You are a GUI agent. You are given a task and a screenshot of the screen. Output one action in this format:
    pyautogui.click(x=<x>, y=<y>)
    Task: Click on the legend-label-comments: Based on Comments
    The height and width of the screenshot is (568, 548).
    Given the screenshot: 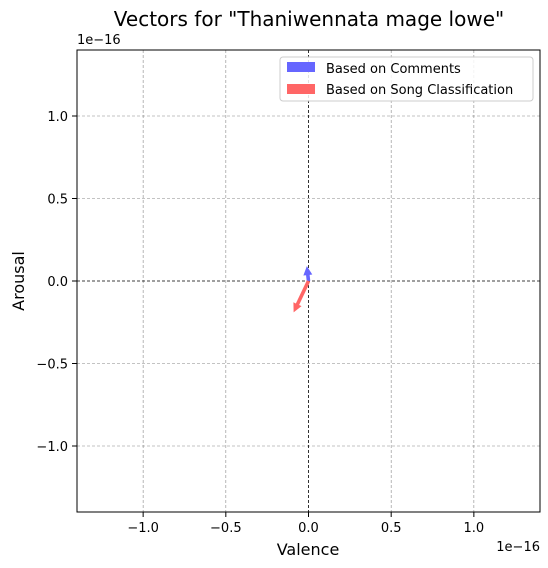 What is the action you would take?
    pyautogui.click(x=393, y=69)
    